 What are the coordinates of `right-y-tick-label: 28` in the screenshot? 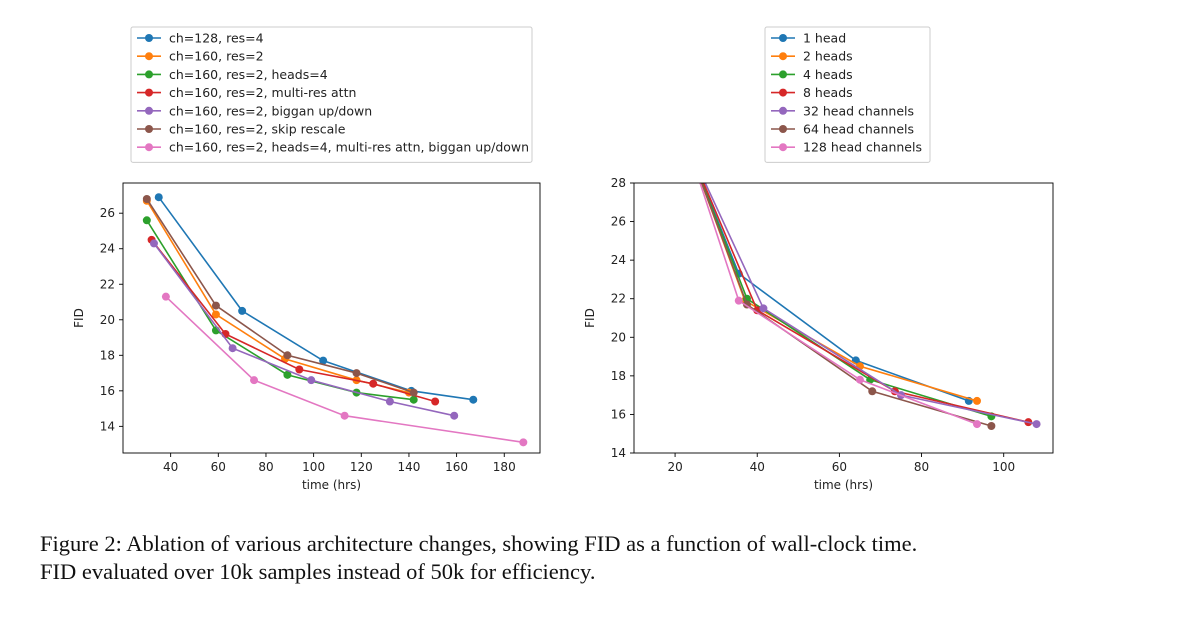 It's located at (618, 183).